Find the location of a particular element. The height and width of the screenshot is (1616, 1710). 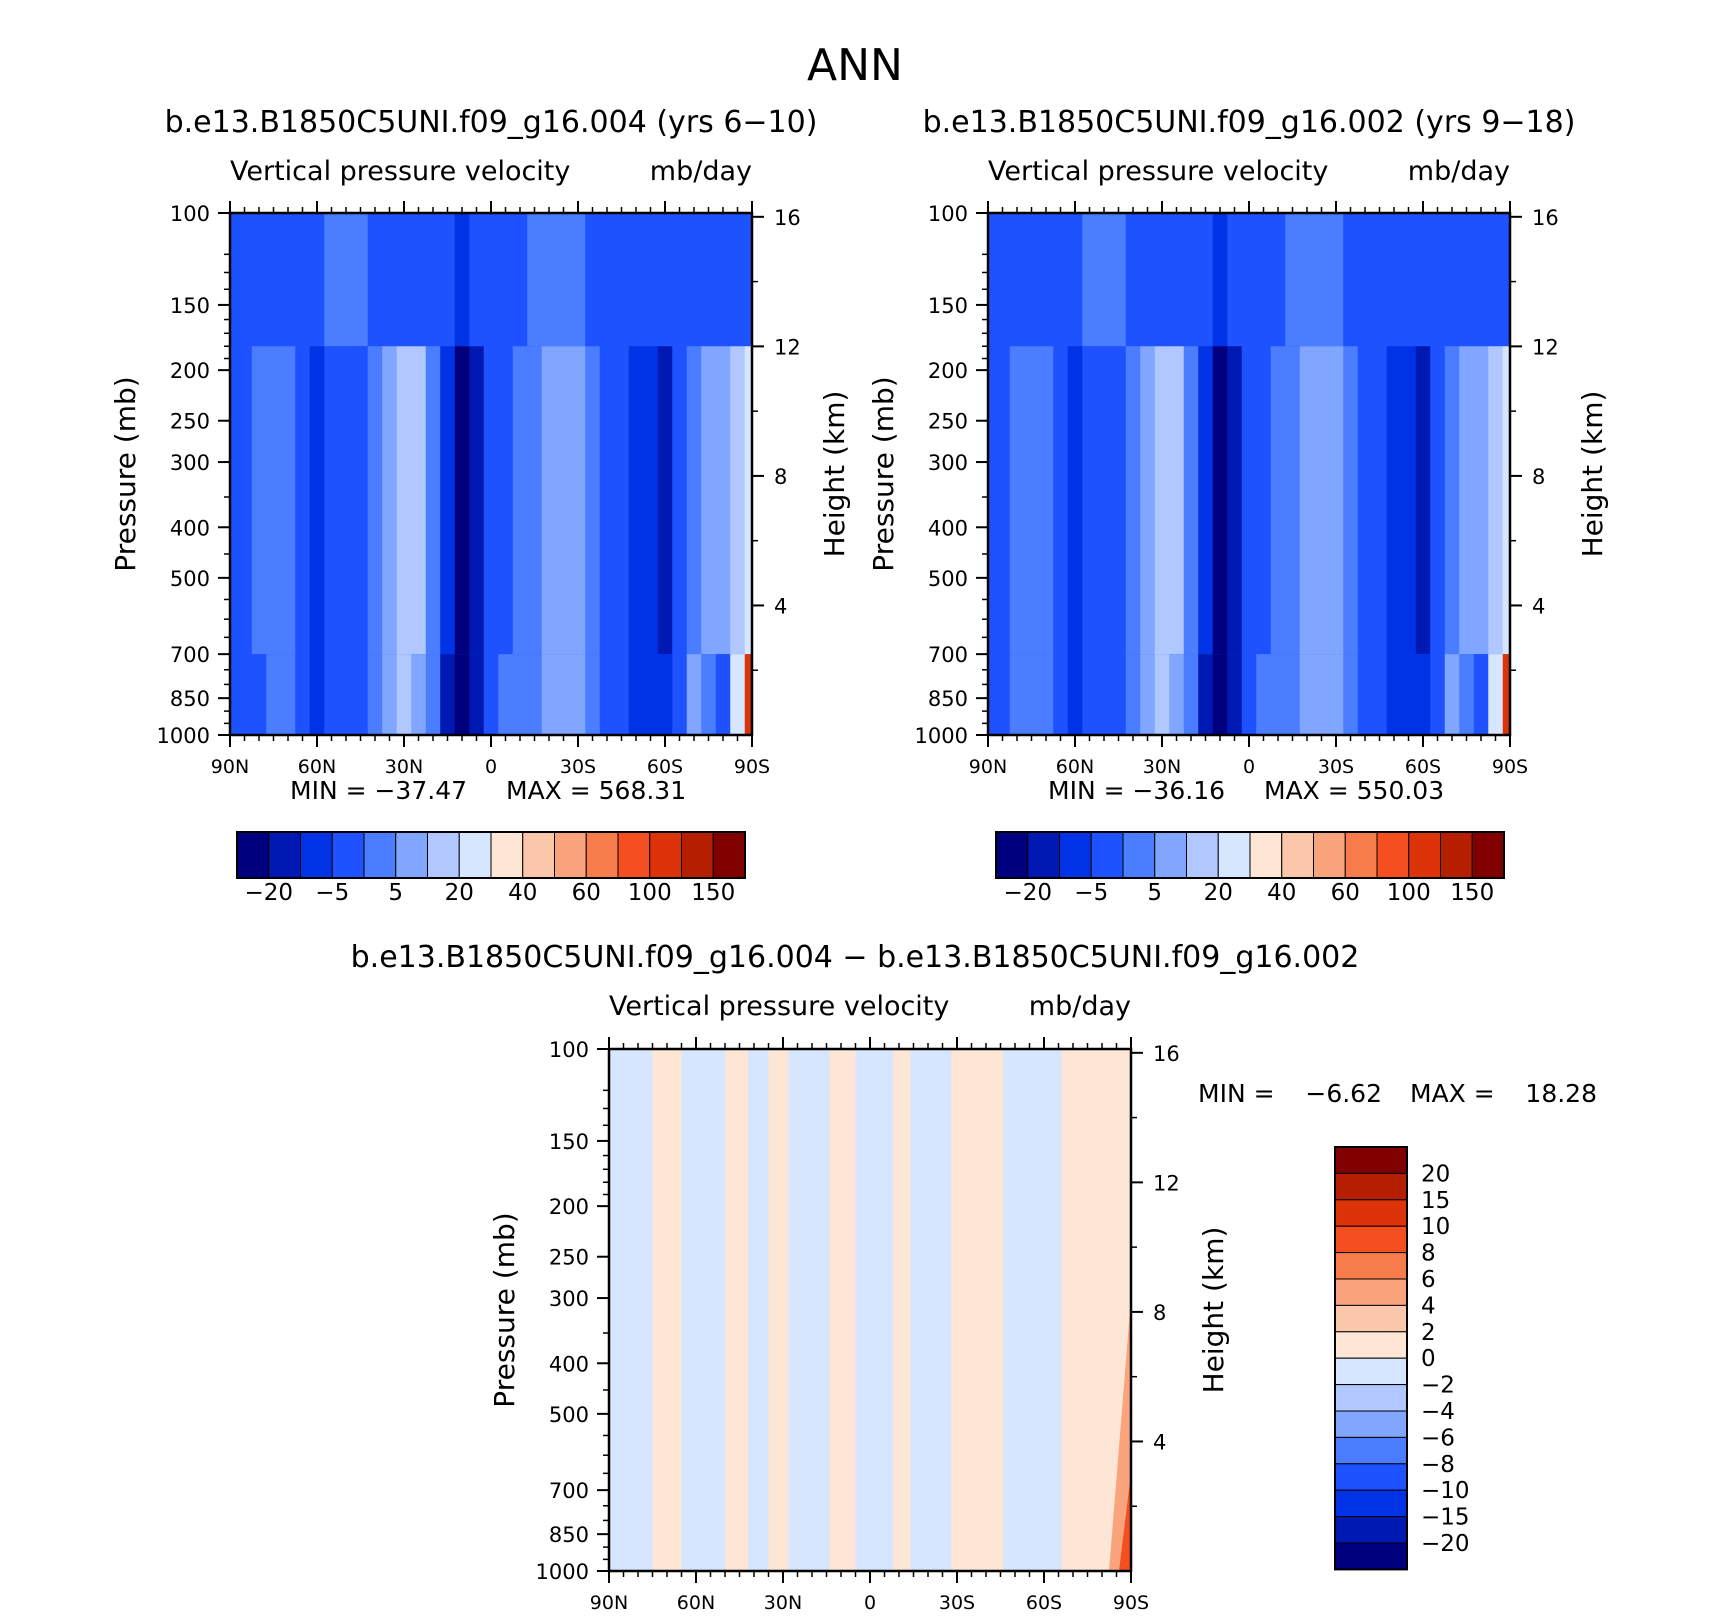

colorbar-label: 8 is located at coordinates (1428, 1254).